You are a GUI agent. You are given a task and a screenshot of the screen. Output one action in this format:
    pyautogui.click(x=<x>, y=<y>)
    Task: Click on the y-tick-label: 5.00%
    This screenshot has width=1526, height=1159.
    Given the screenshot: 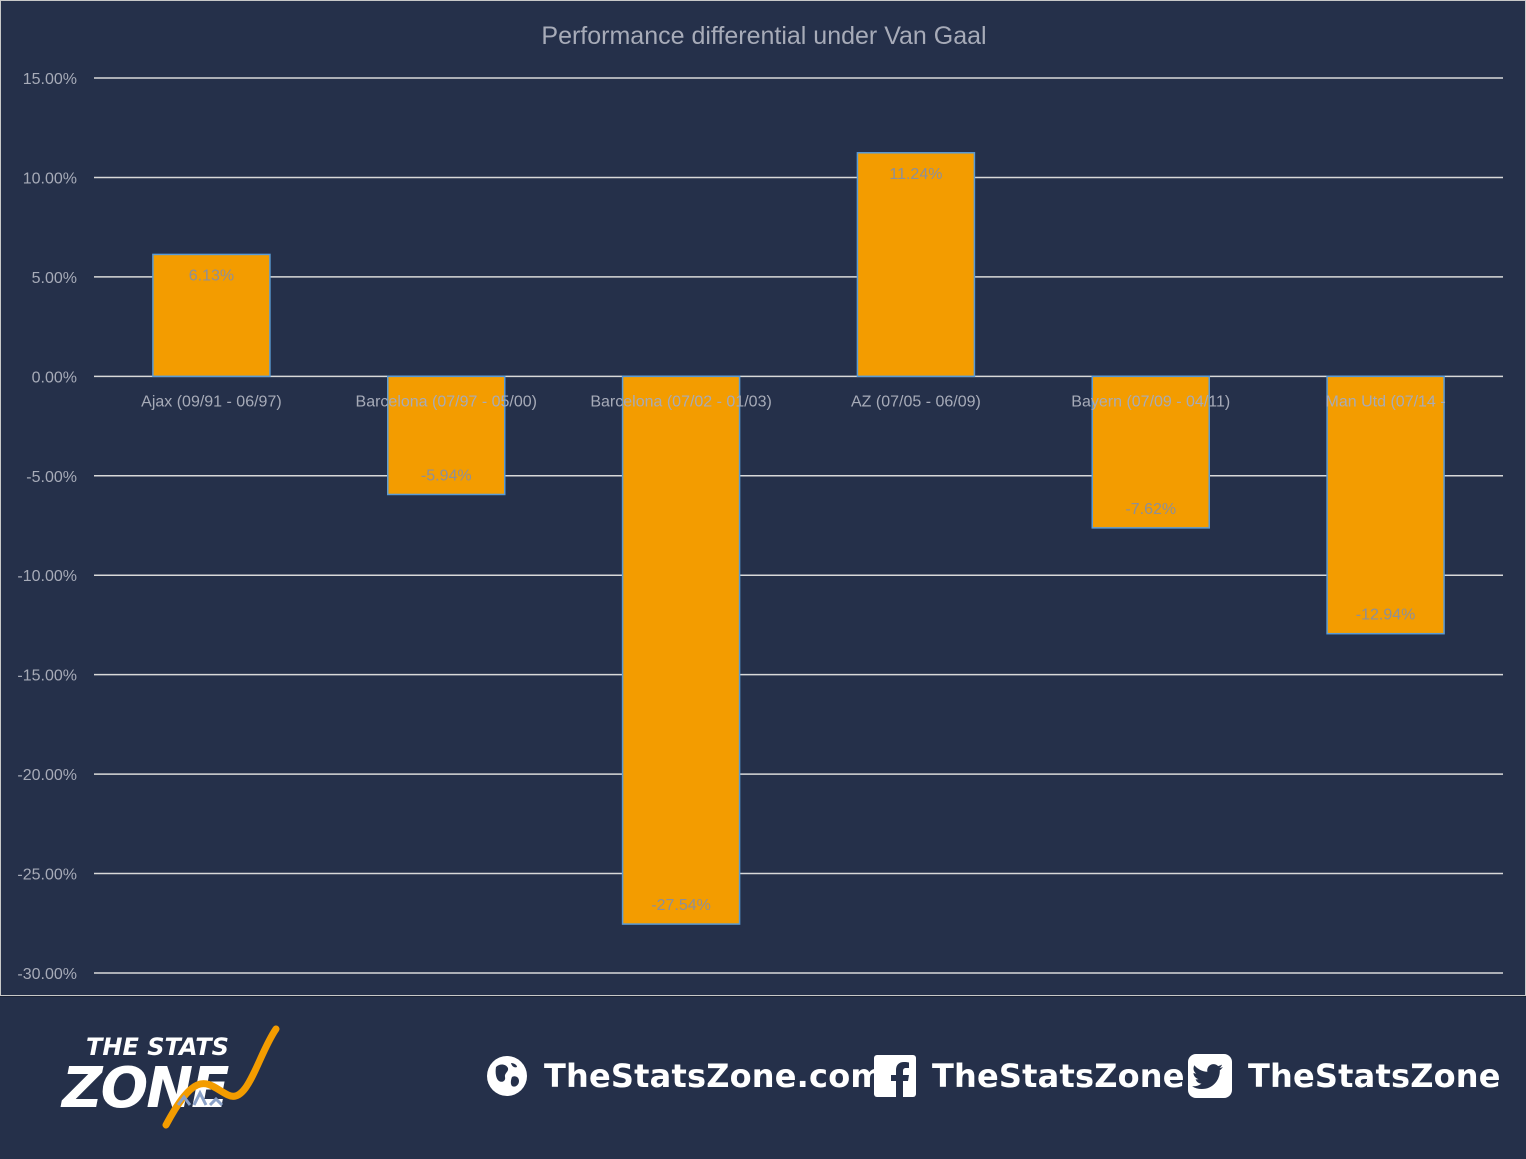 What is the action you would take?
    pyautogui.click(x=54, y=278)
    